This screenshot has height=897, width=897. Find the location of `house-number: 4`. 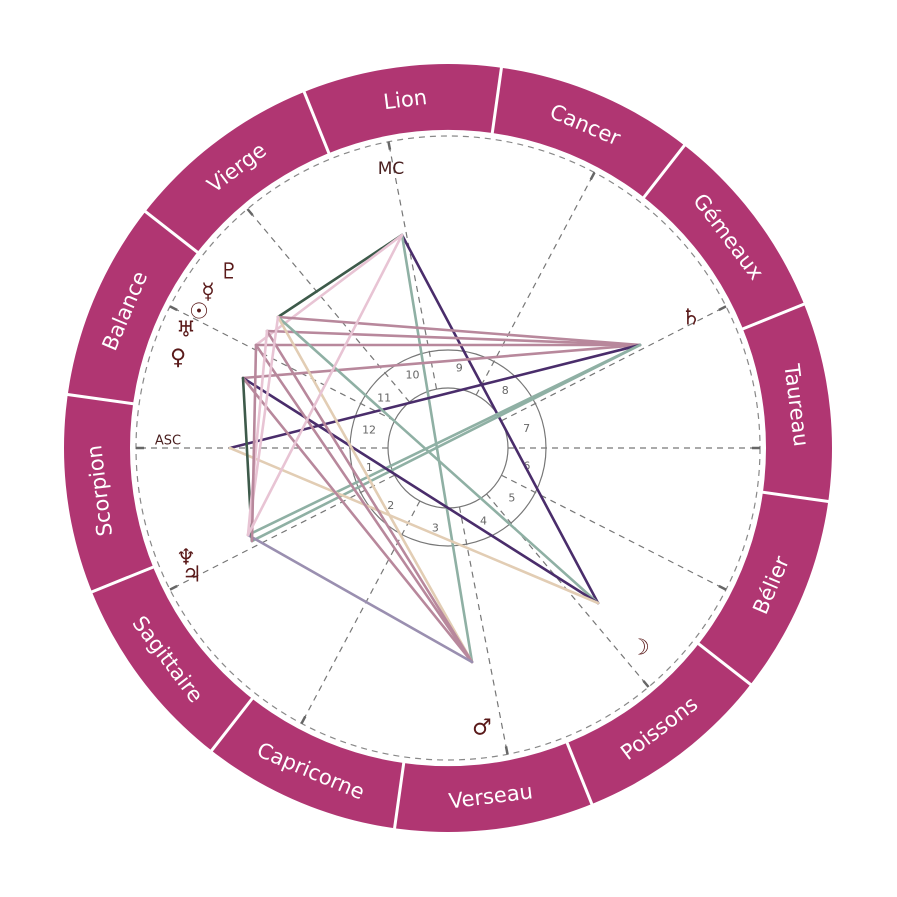

house-number: 4 is located at coordinates (483, 520).